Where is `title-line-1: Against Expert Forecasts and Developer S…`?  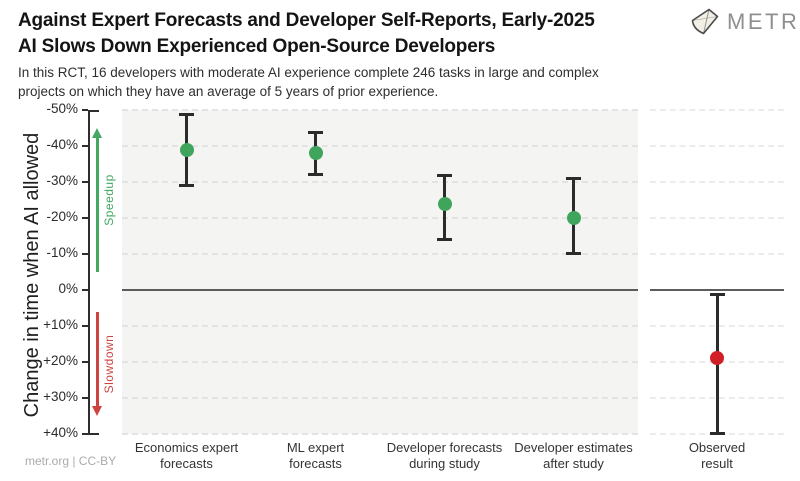 title-line-1: Against Expert Forecasts and Developer S… is located at coordinates (306, 20).